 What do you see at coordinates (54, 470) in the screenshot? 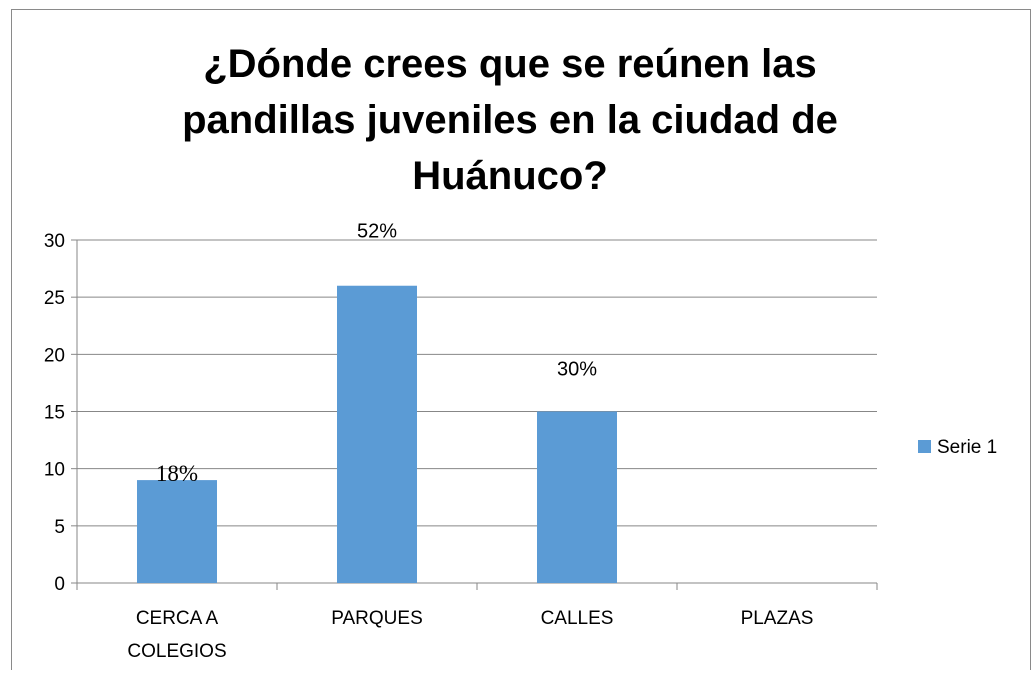
I see `y-tick-label: 10` at bounding box center [54, 470].